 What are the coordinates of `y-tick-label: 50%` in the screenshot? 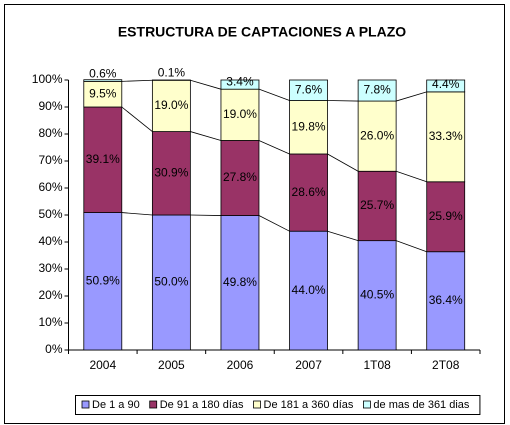 It's located at (50, 214).